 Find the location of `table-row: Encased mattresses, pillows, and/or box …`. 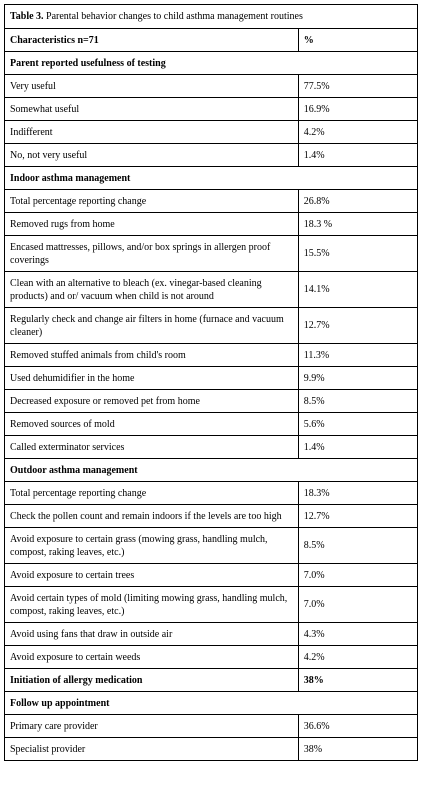

table-row: Encased mattresses, pillows, and/or box … is located at coordinates (211, 253).